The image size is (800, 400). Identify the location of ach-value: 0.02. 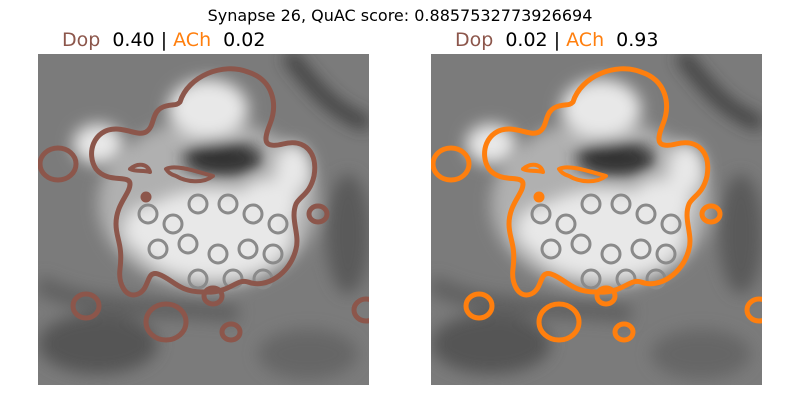
(244, 40).